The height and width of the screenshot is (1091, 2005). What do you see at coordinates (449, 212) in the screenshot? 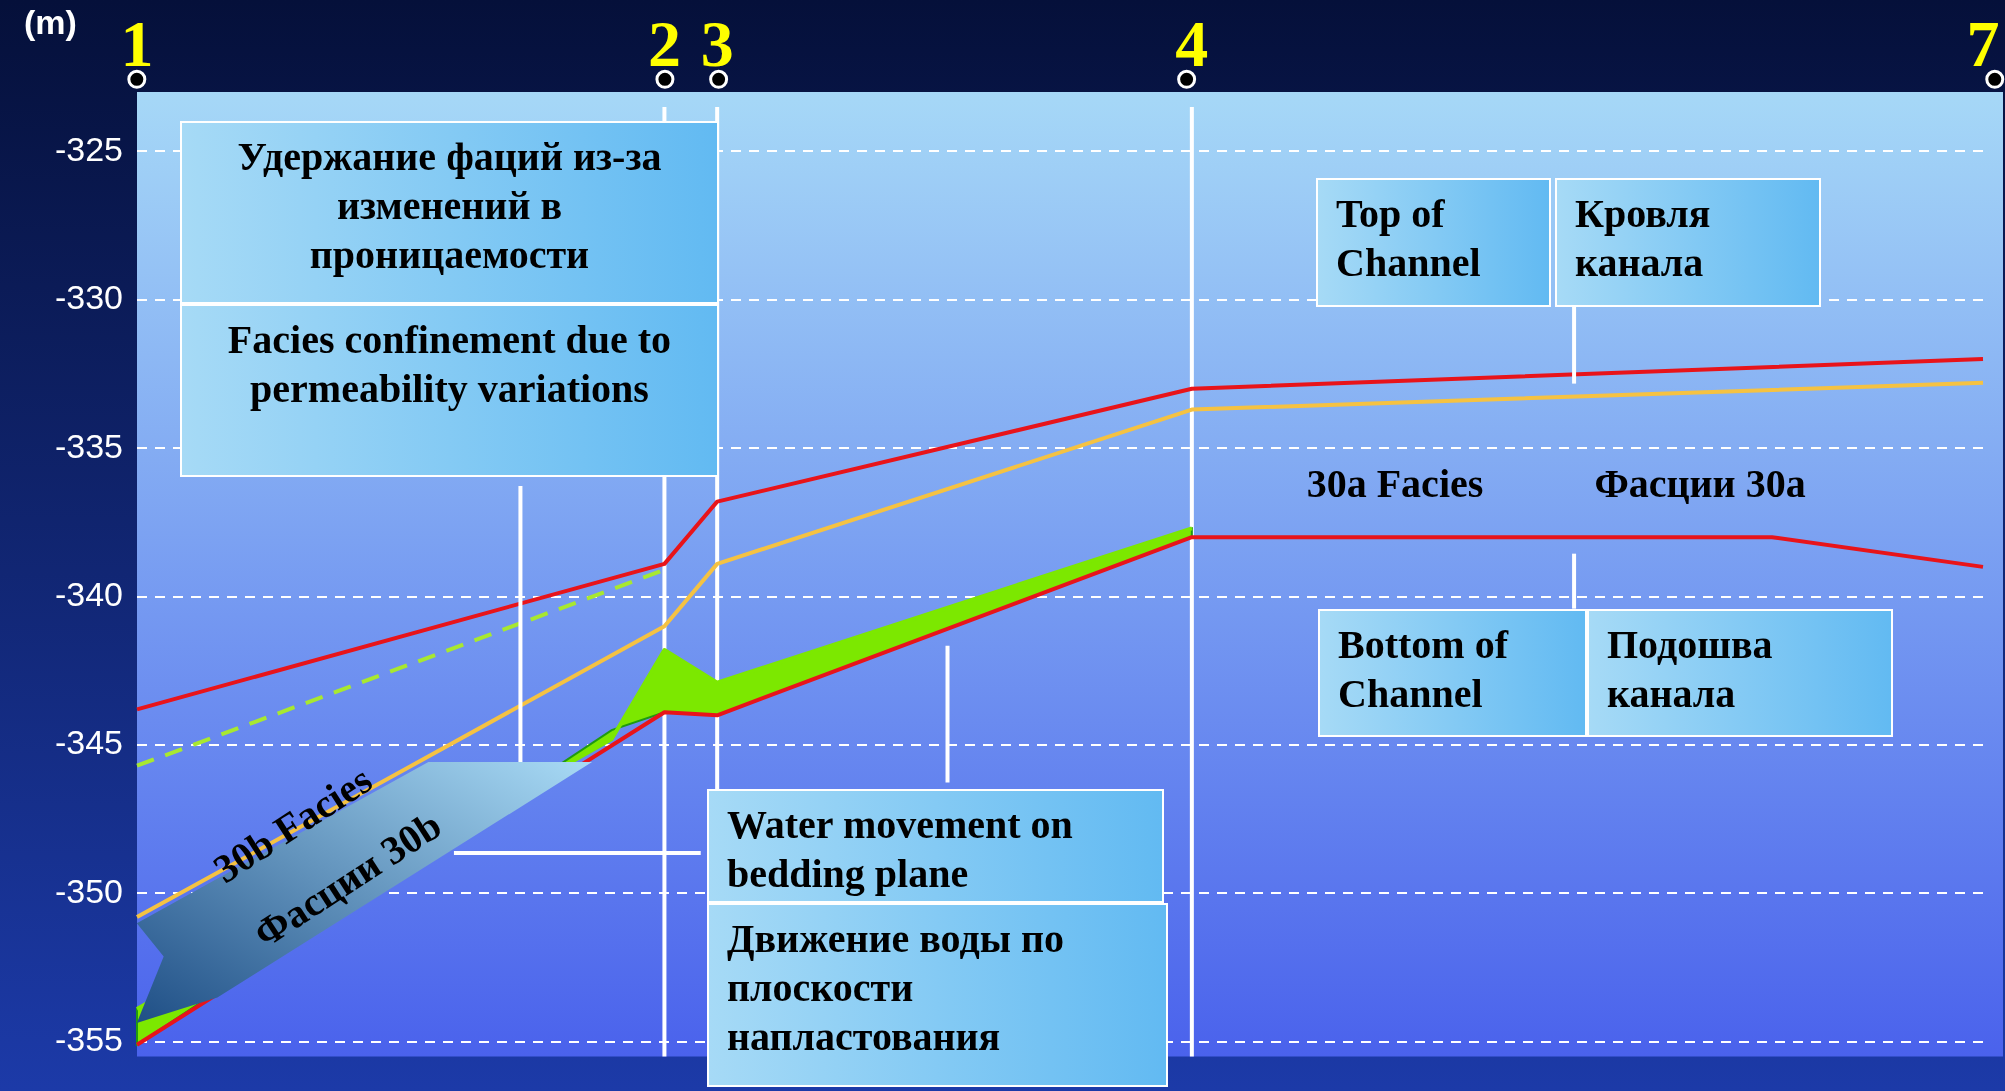
I see `callout-box: Удержание фаций из-за изменений в проницаемости` at bounding box center [449, 212].